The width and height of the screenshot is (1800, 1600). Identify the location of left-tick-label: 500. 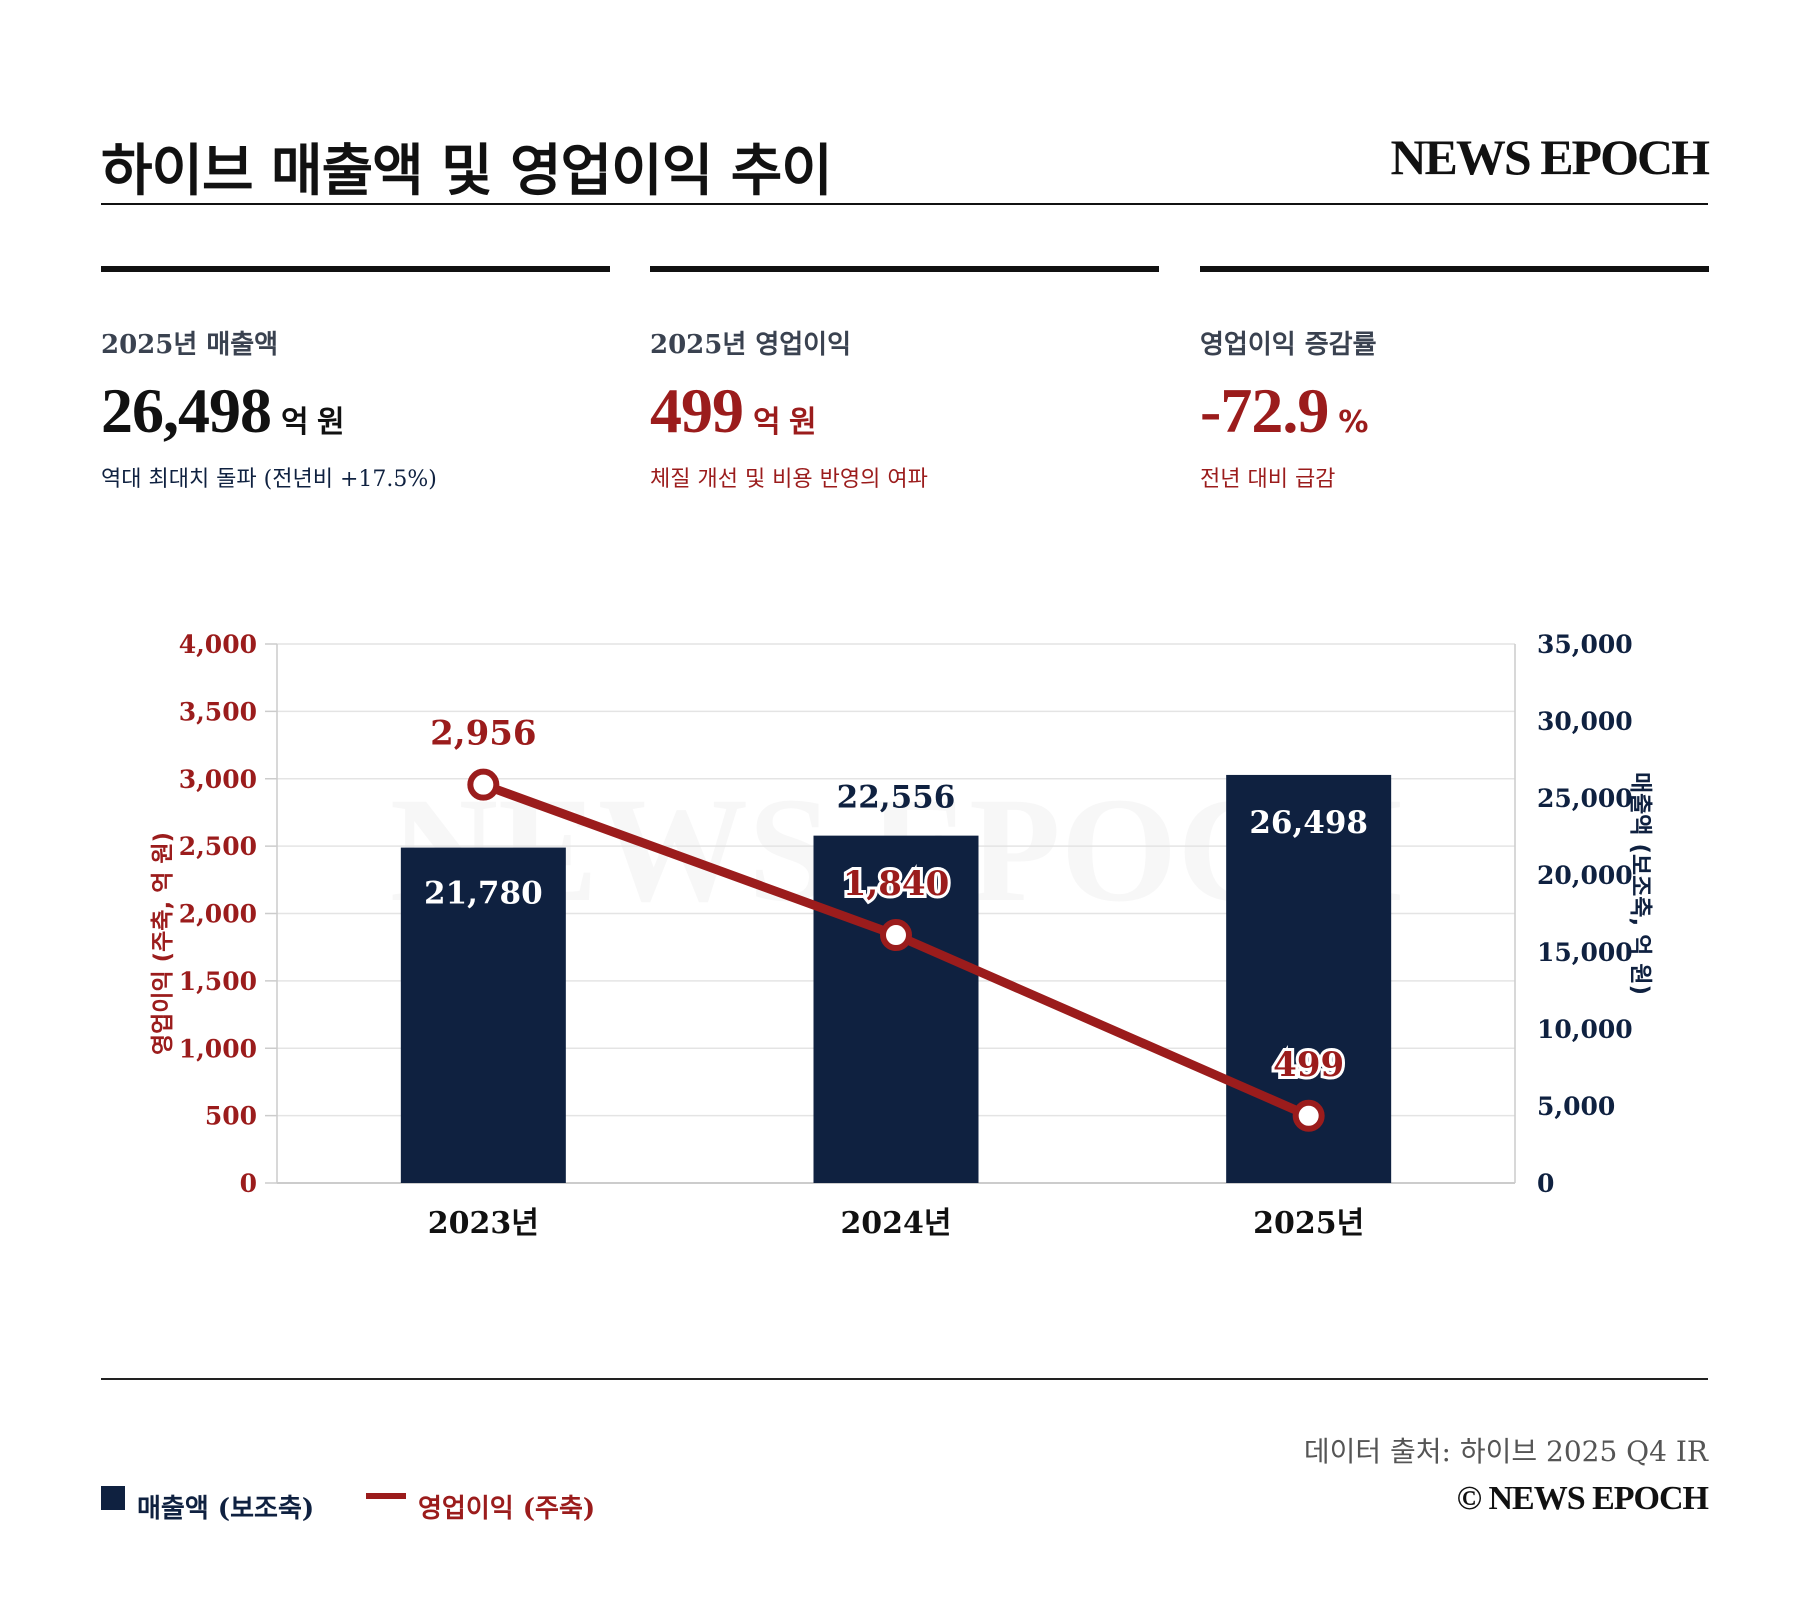
(231, 1116).